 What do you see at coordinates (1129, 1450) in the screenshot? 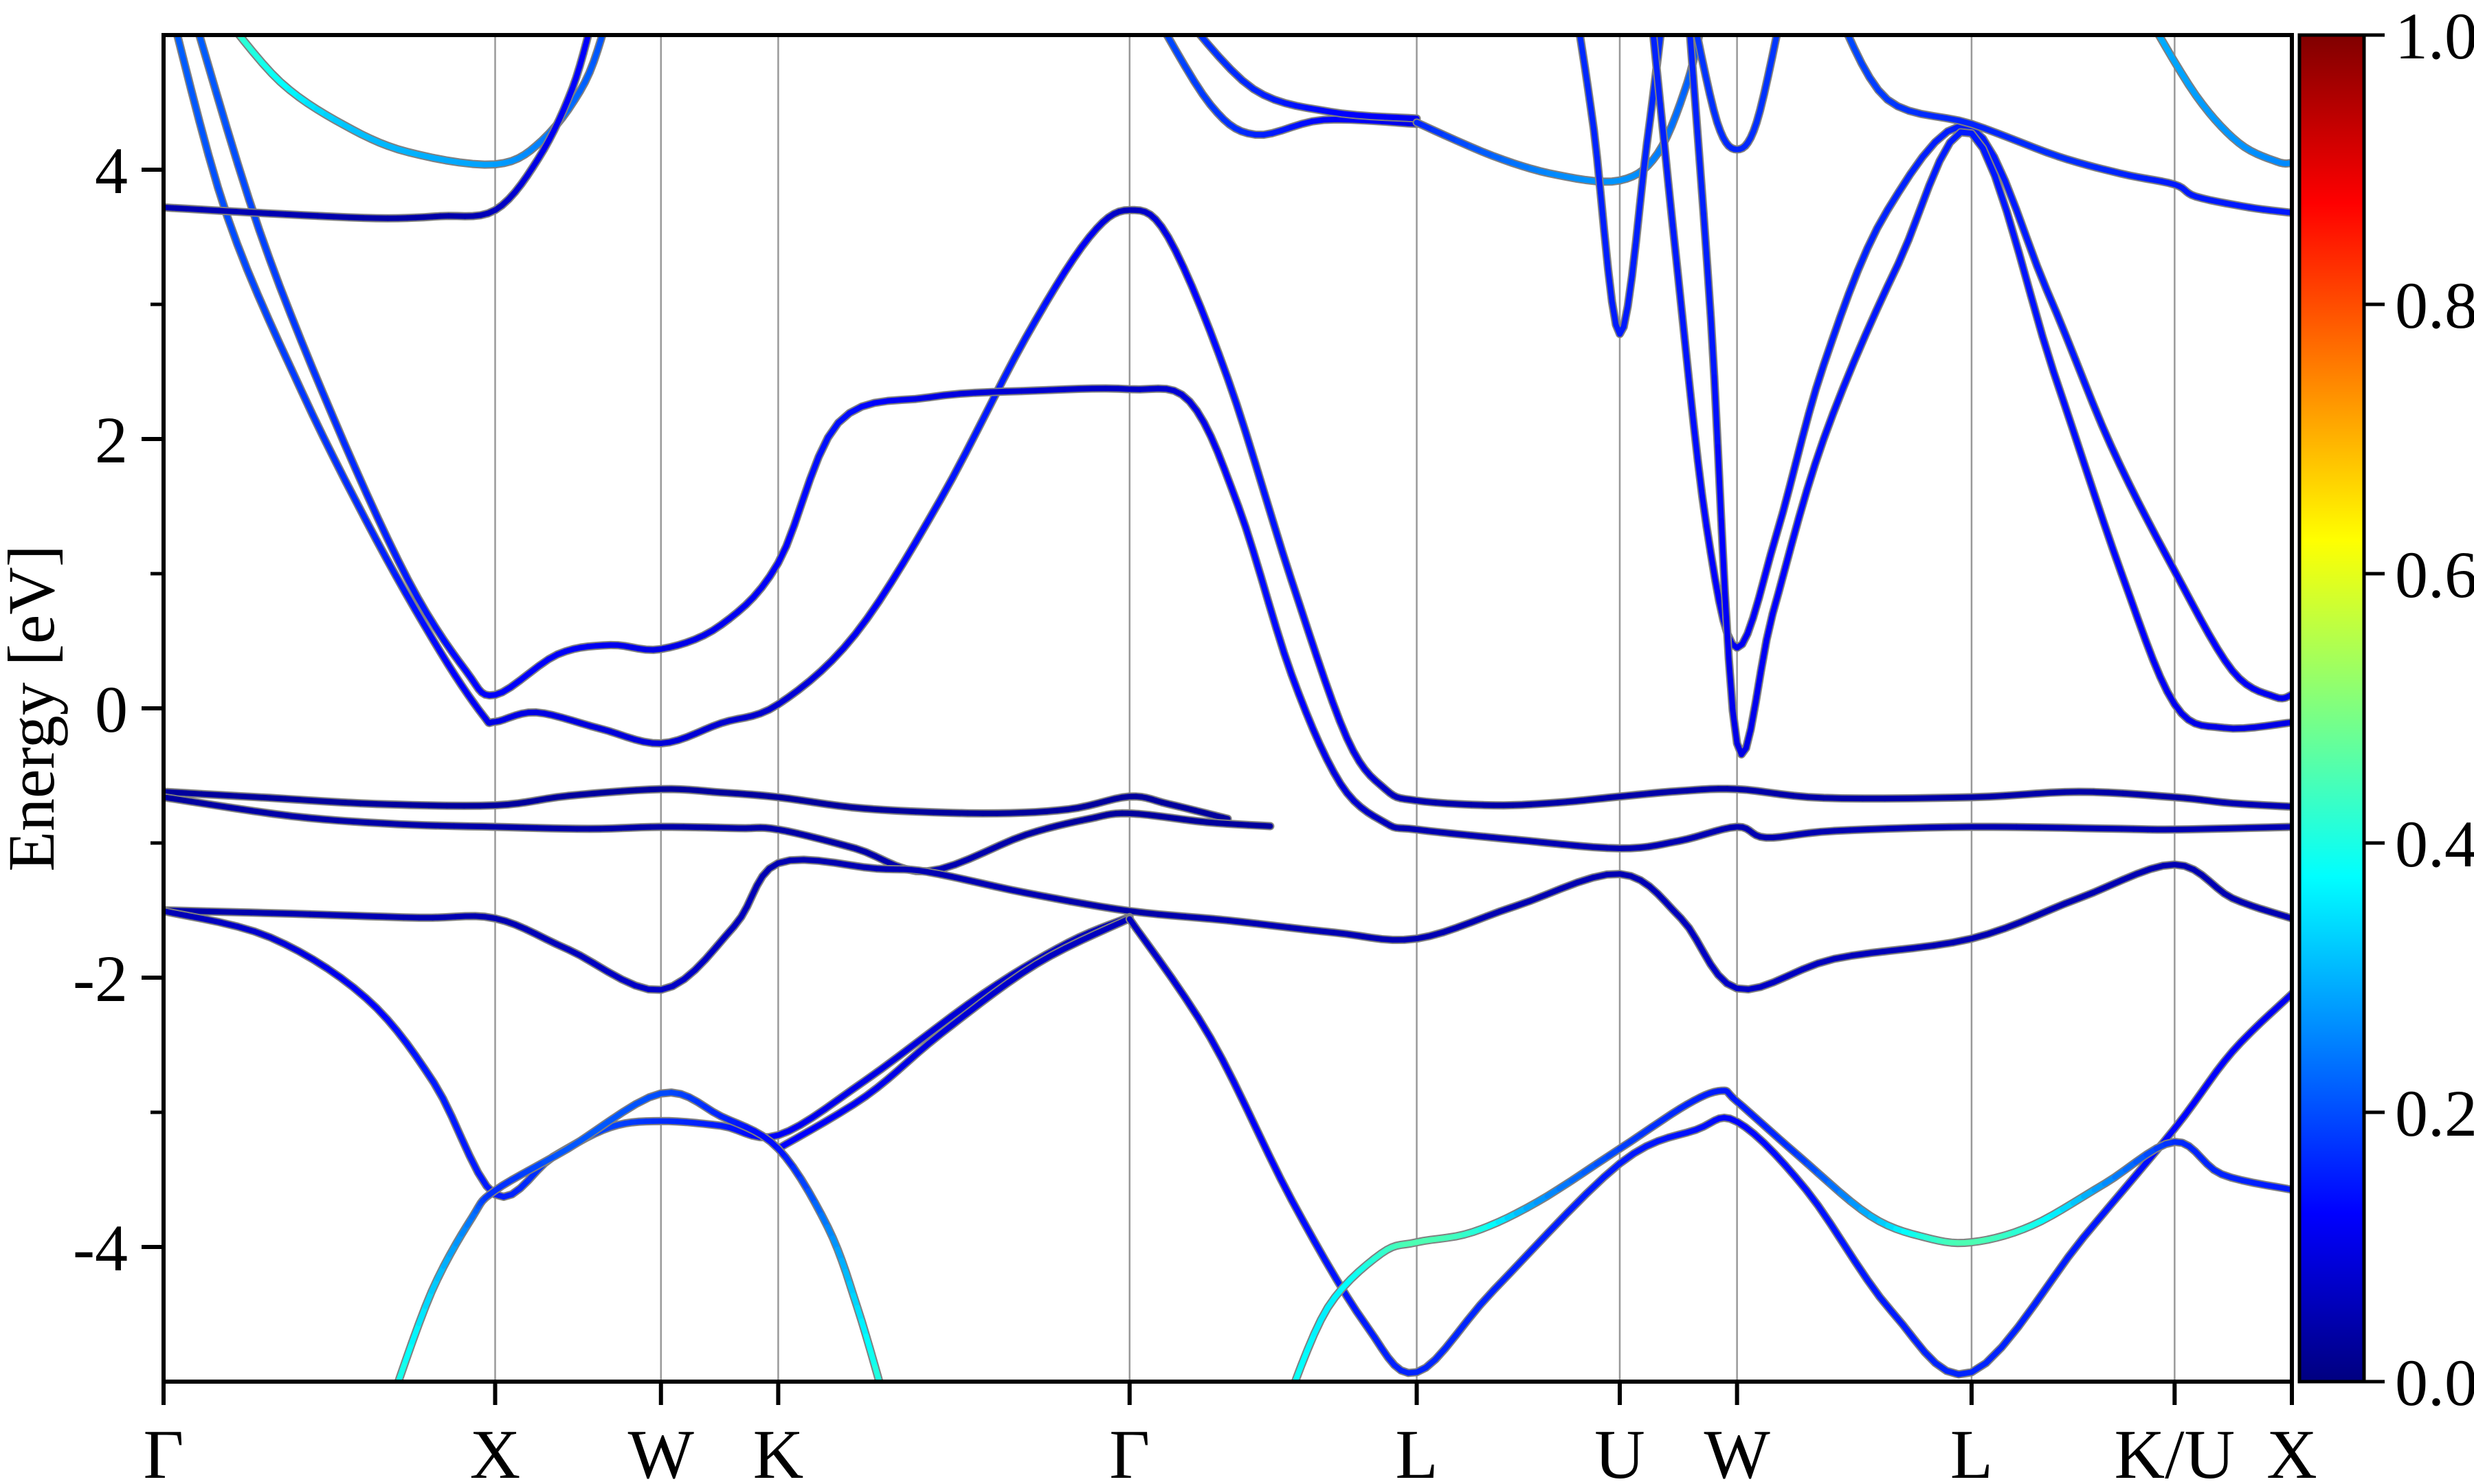
I see `ktick-label-4: Γ` at bounding box center [1129, 1450].